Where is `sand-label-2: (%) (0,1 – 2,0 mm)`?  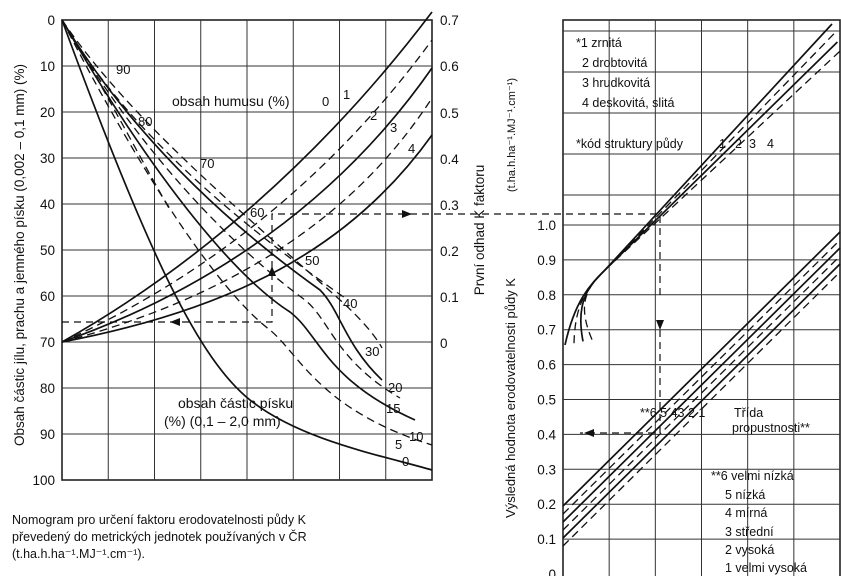 sand-label-2: (%) (0,1 – 2,0 mm) is located at coordinates (222, 421).